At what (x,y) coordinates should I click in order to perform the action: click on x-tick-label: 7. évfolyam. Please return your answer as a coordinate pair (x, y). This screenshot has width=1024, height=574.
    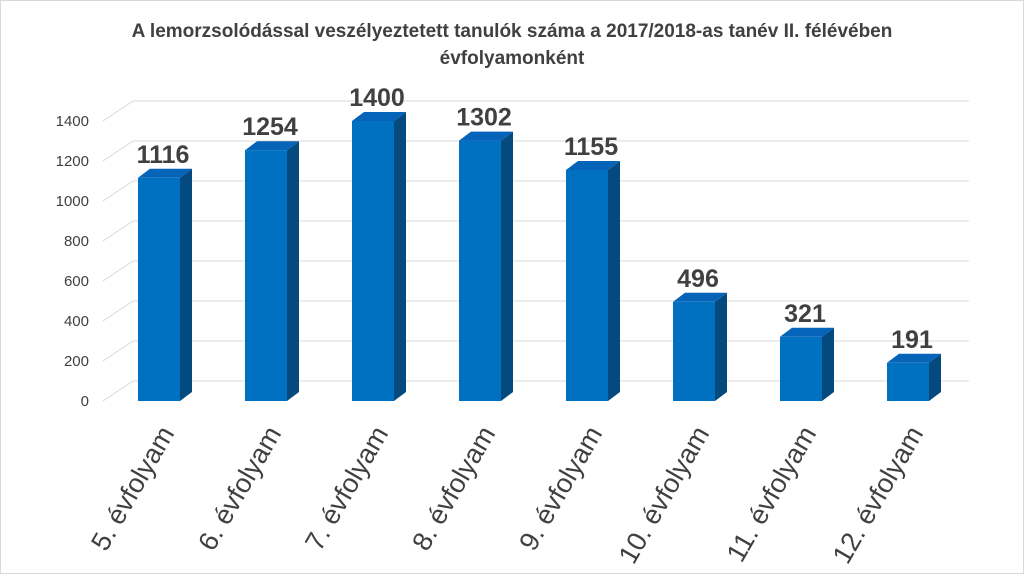
    Looking at the image, I should click on (346, 488).